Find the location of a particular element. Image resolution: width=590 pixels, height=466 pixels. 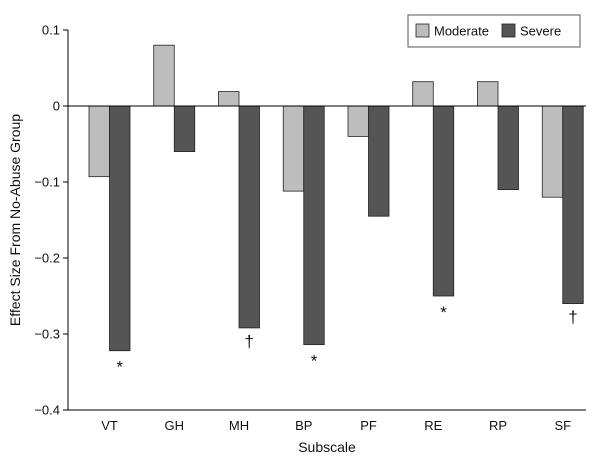

bar-moderate-mh is located at coordinates (229, 99).